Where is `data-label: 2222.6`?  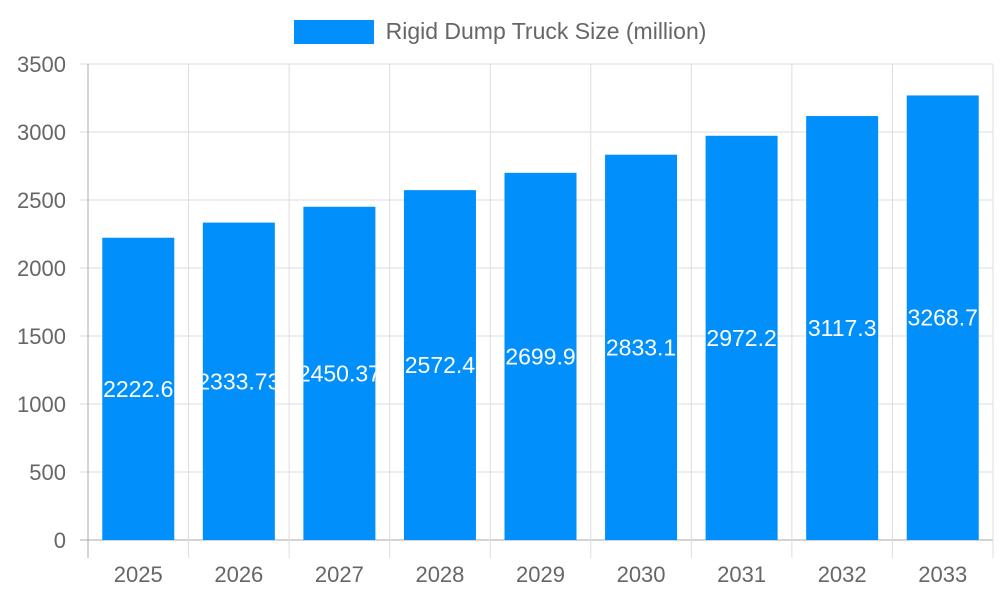
data-label: 2222.6 is located at coordinates (138, 389).